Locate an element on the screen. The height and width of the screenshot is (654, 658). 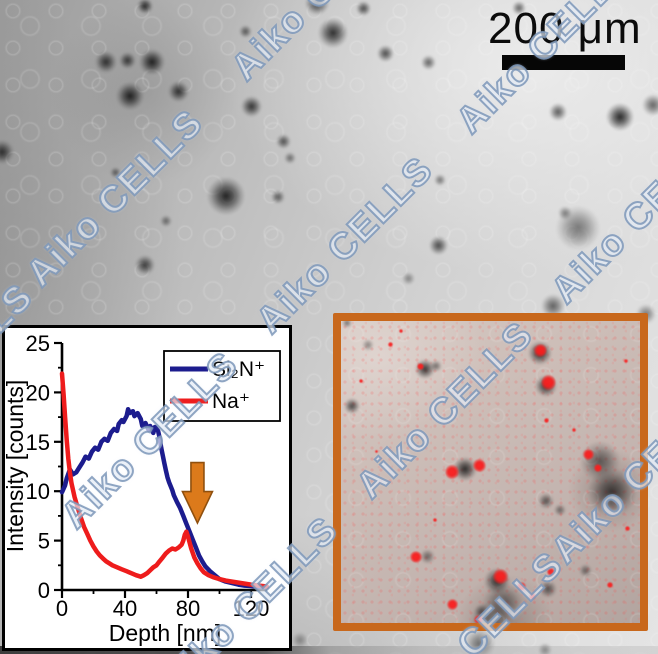
legend-label-Si2N+: Si₂N⁺ is located at coordinates (238, 369).